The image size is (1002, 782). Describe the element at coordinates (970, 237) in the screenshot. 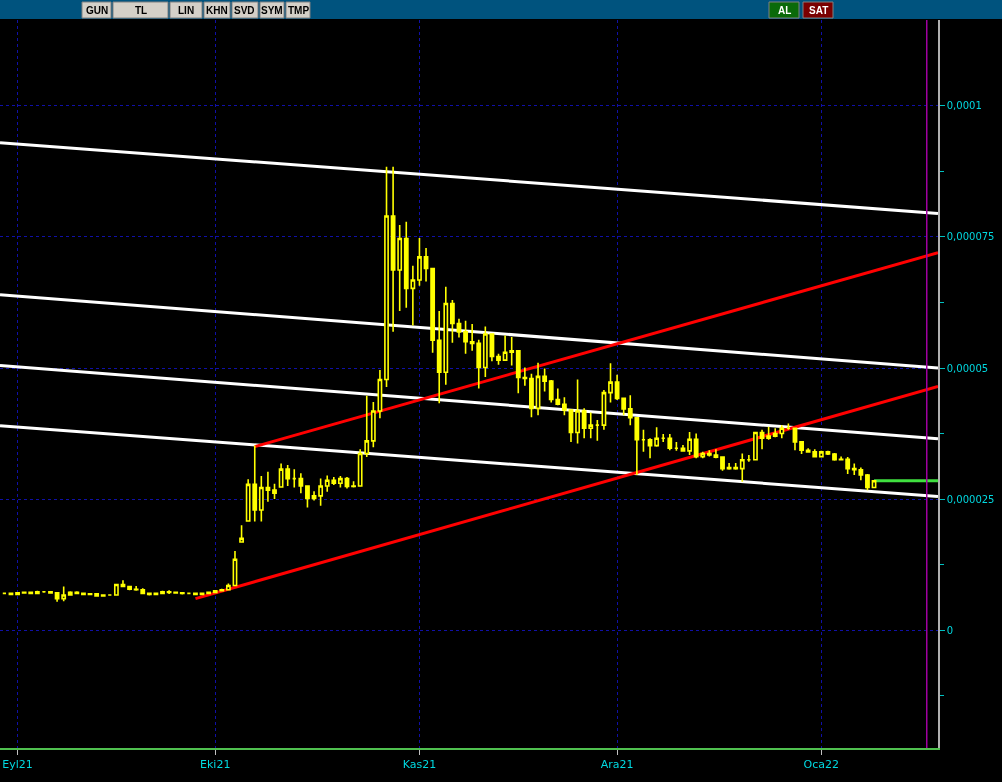

I see `y-tick-label: 0,000075` at that location.